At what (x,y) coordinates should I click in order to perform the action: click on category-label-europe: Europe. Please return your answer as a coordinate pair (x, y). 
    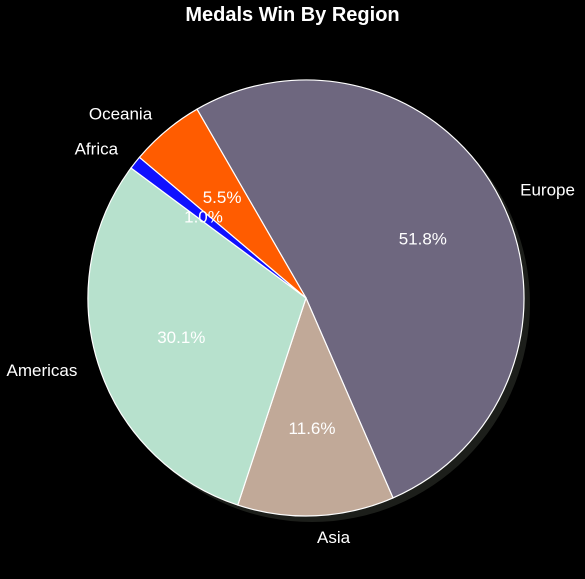
    Looking at the image, I should click on (547, 190).